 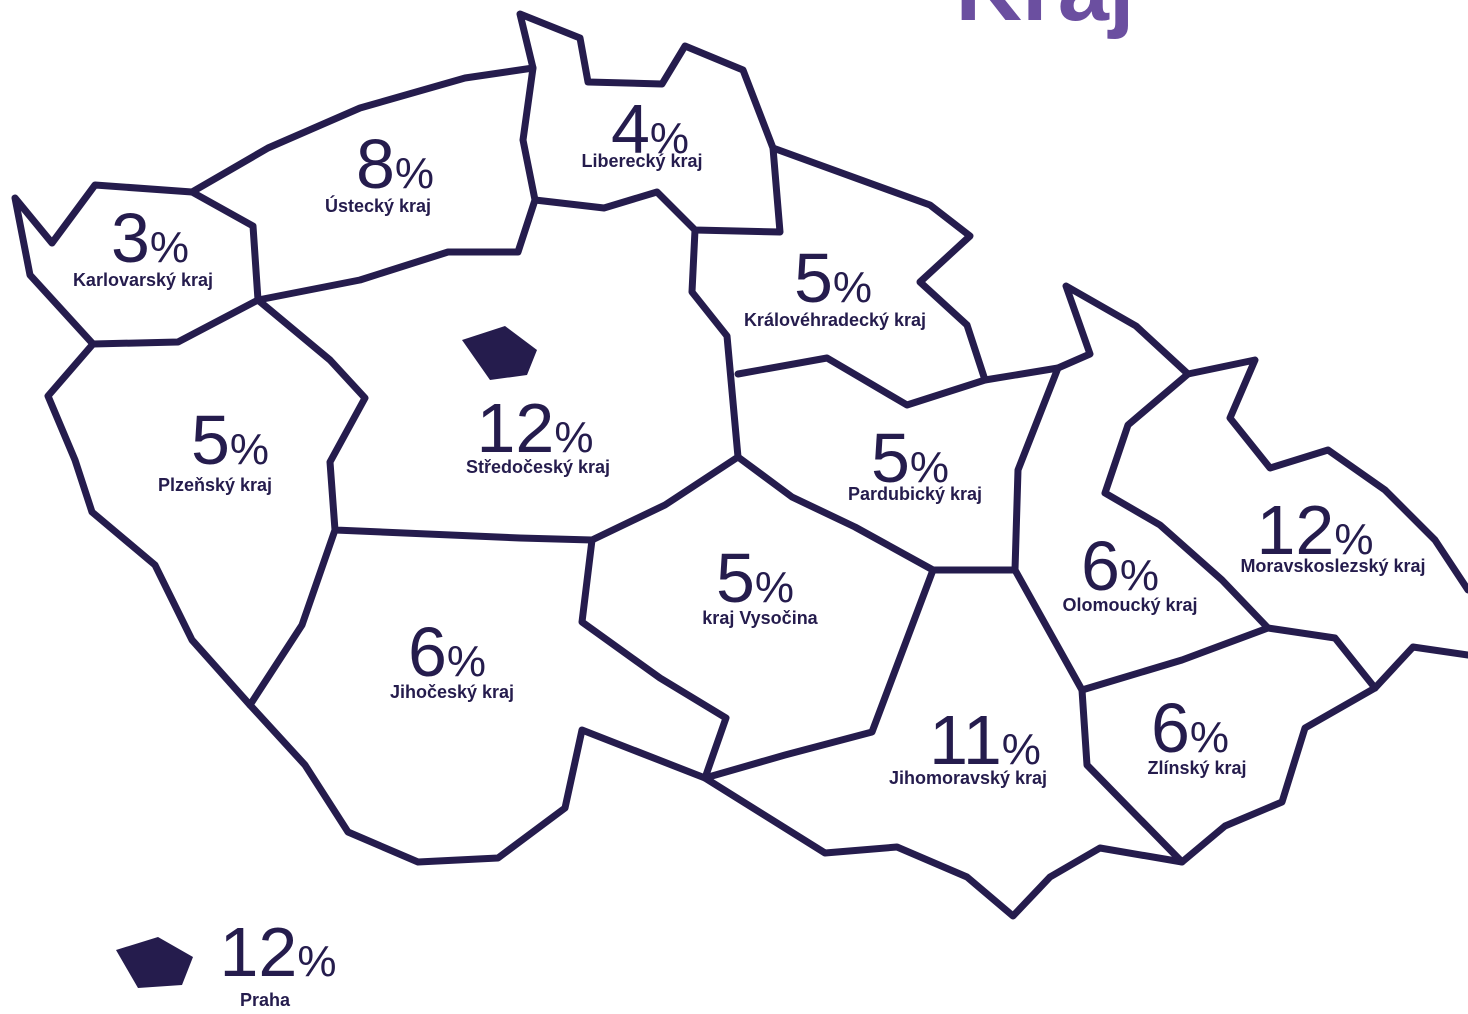 I want to click on region-name: Jihomoravský kraj, so click(x=968, y=778).